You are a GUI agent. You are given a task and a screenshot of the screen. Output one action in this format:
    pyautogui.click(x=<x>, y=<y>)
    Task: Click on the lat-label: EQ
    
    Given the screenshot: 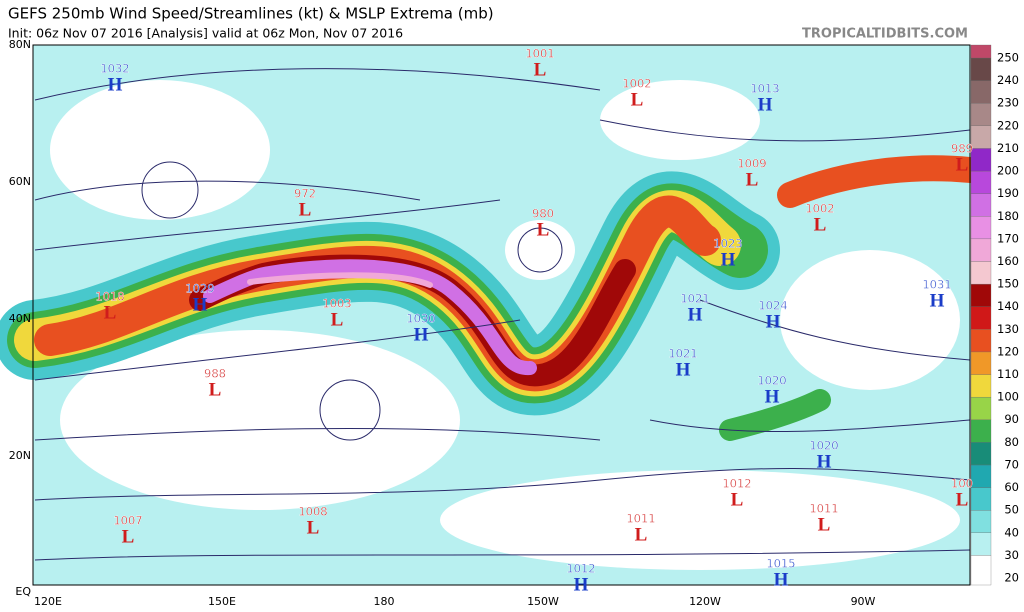 What is the action you would take?
    pyautogui.click(x=23, y=591)
    